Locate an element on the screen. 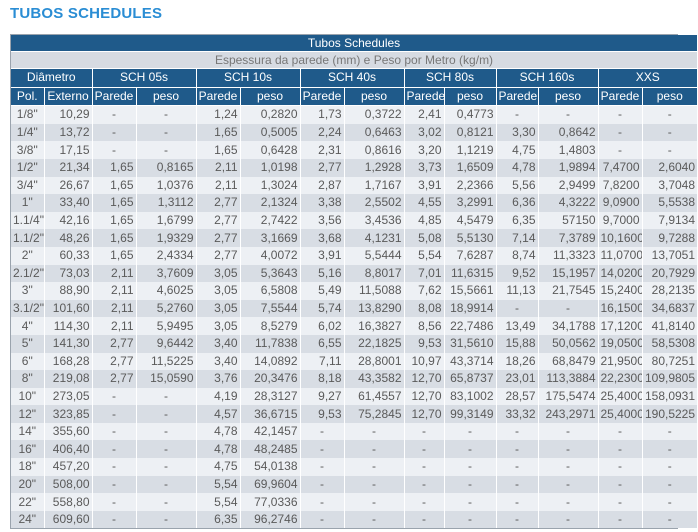  table-cell: 3,1669 is located at coordinates (270, 238).